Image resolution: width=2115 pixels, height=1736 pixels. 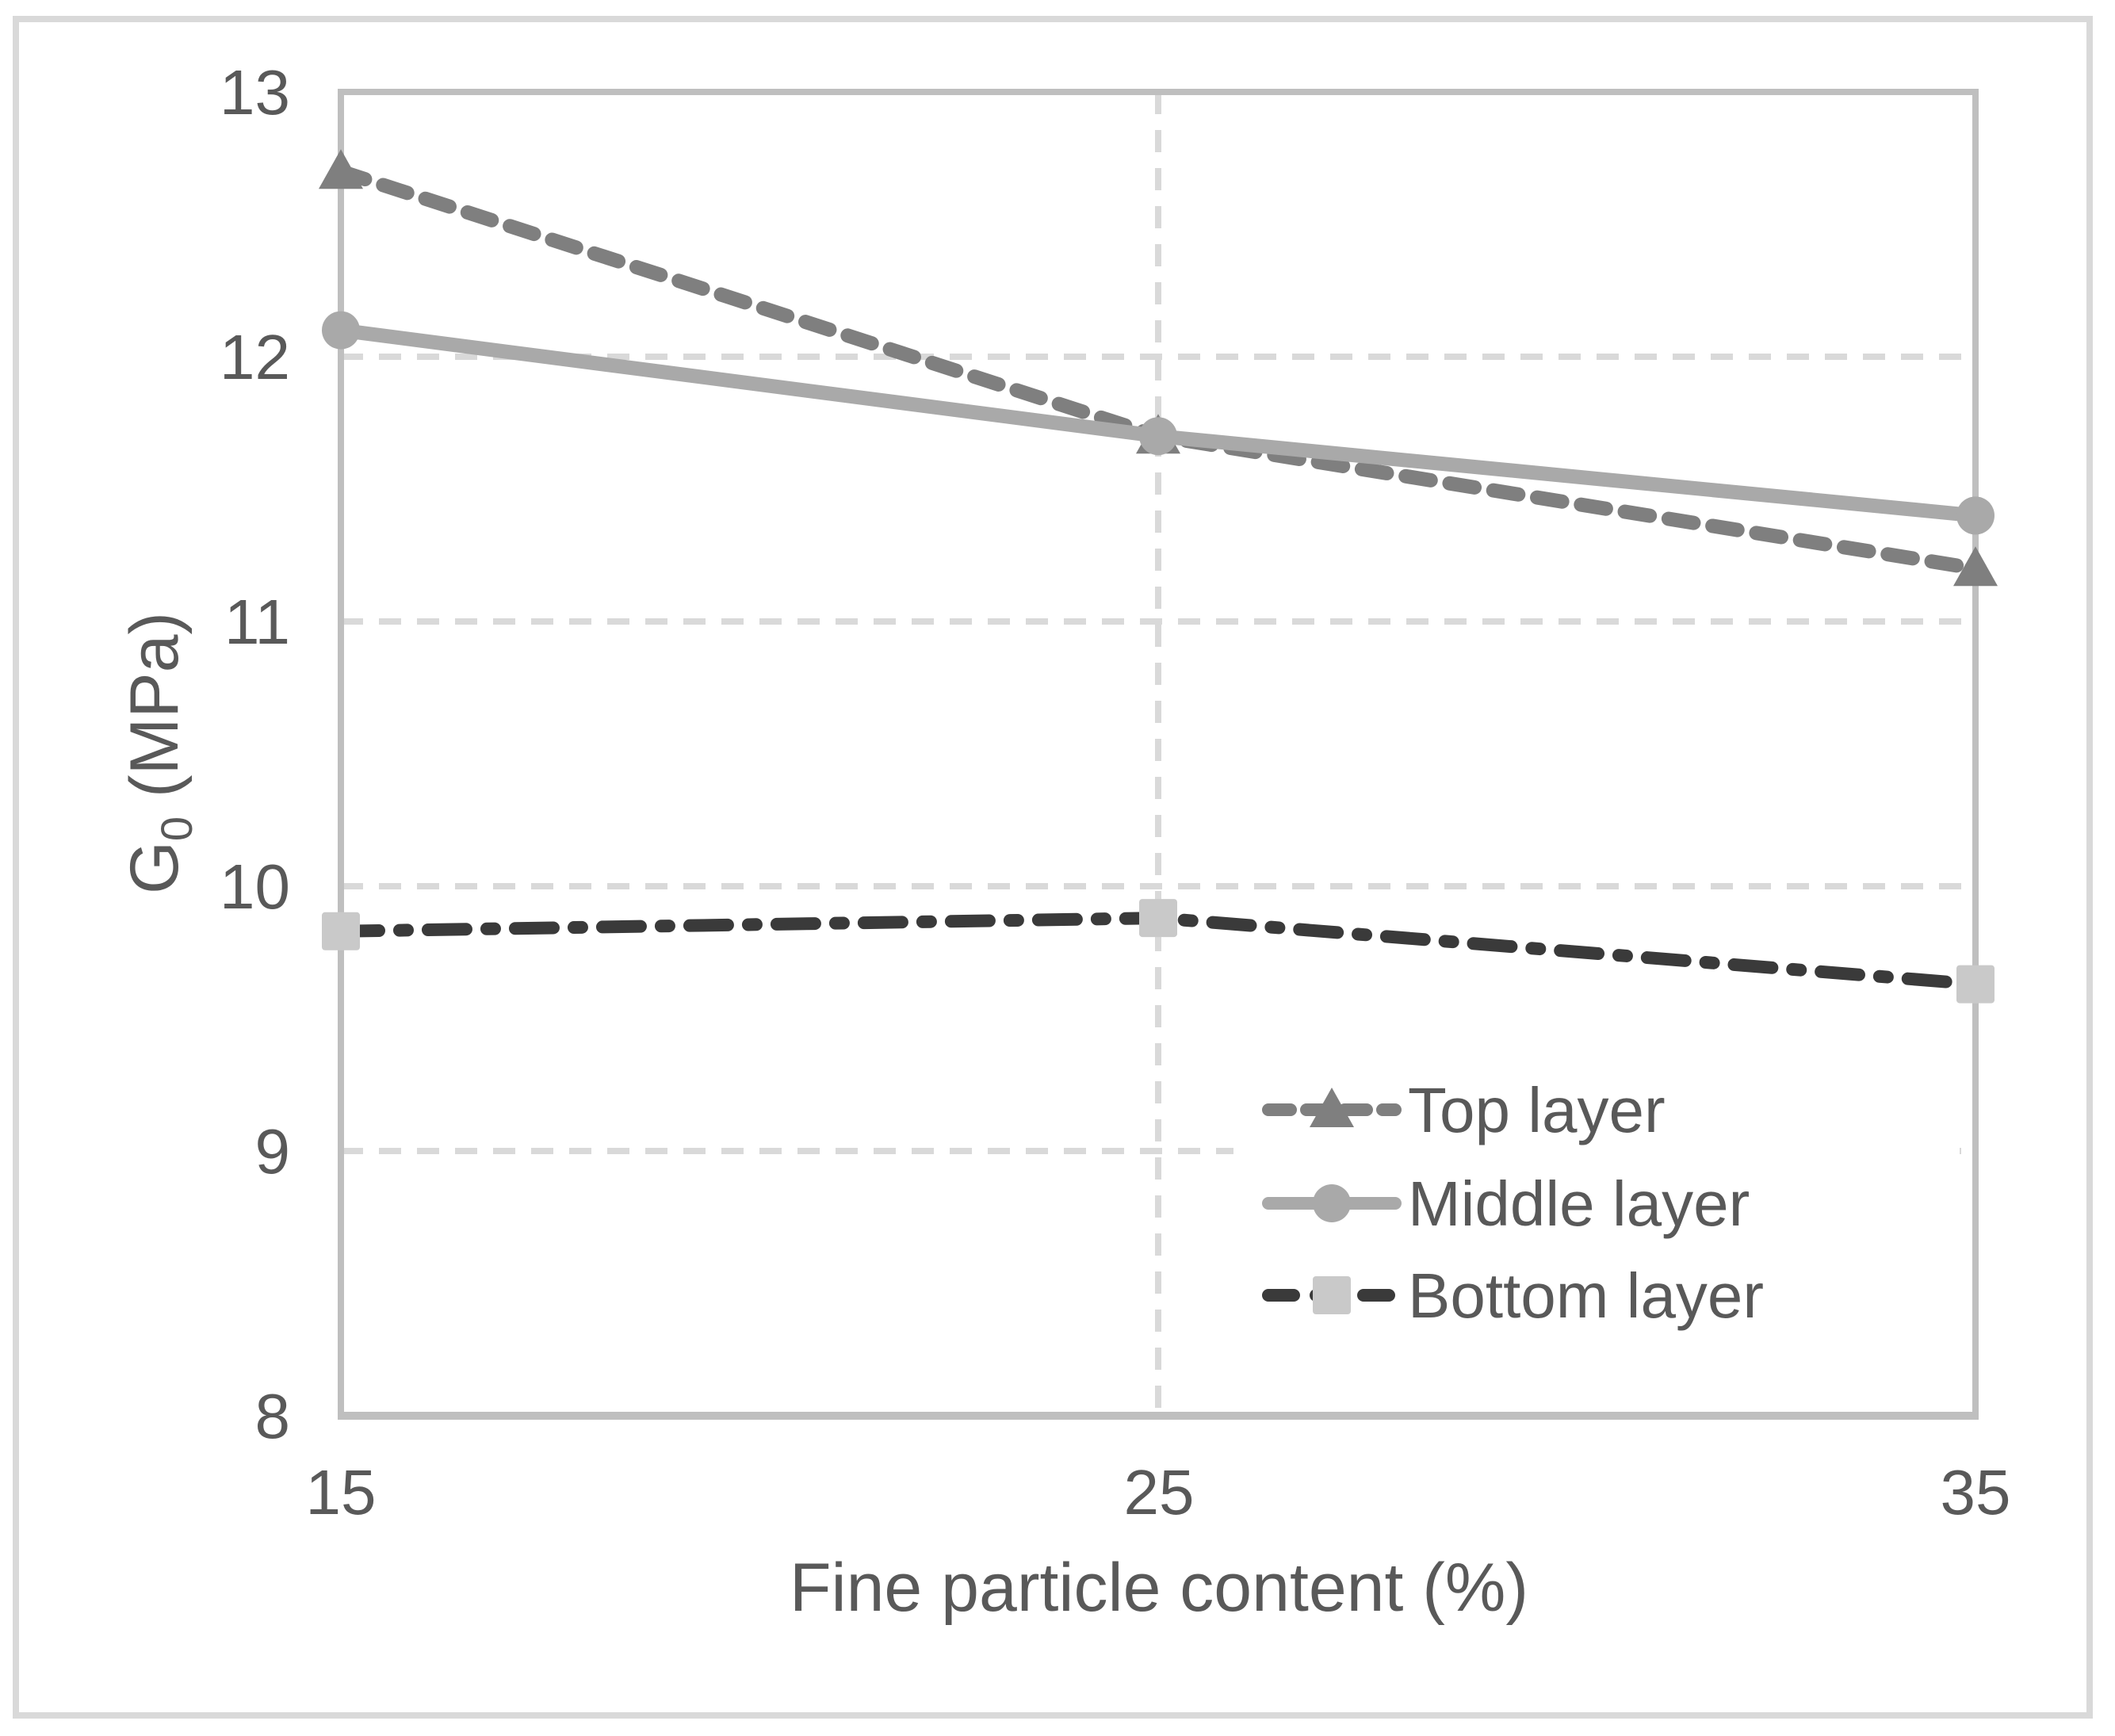 I want to click on legend: Top layer Middle layer Bottom layer, so click(x=1596, y=1203).